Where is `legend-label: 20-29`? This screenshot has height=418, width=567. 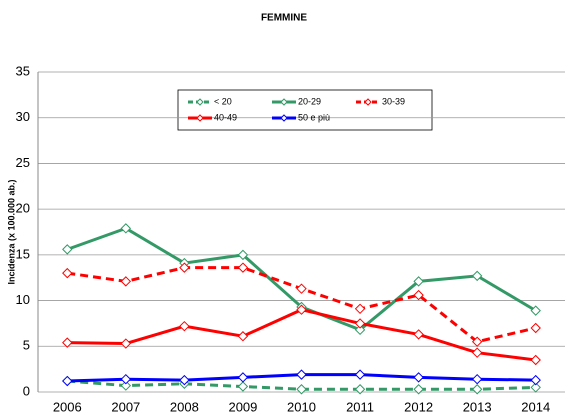
legend-label: 20-29 is located at coordinates (309, 101).